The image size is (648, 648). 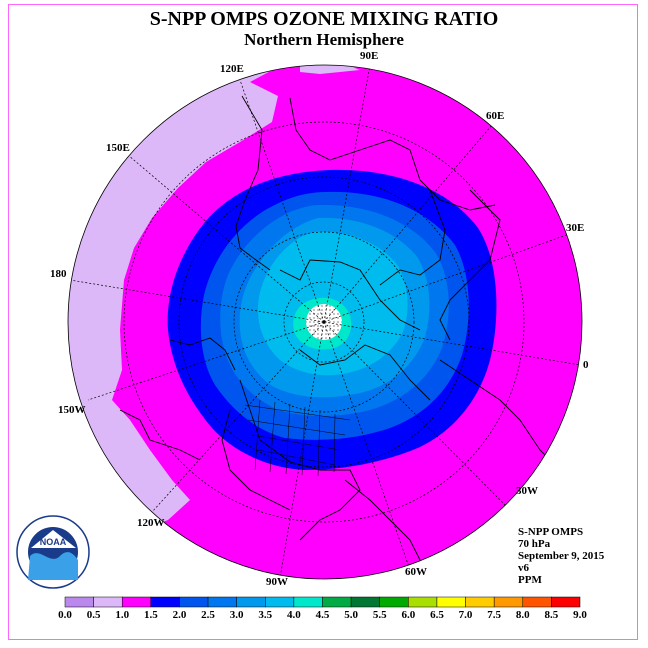 I want to click on lon-label-0: 0, so click(x=586, y=365).